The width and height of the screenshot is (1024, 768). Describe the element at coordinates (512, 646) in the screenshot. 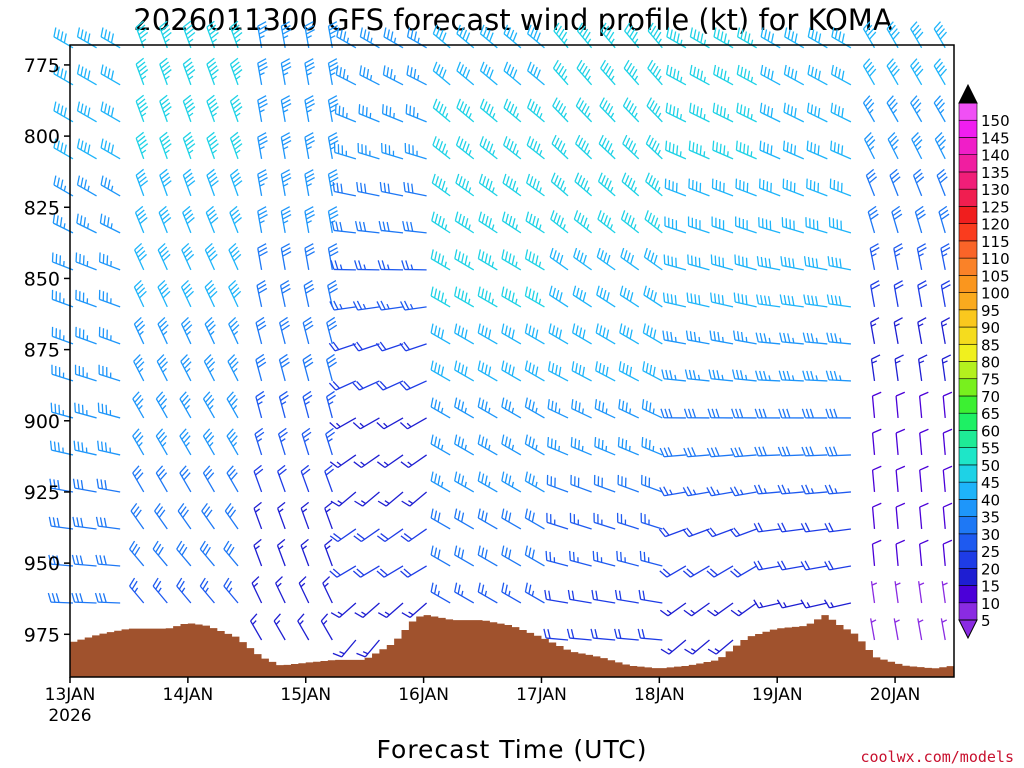

I see `terrain-fill` at that location.